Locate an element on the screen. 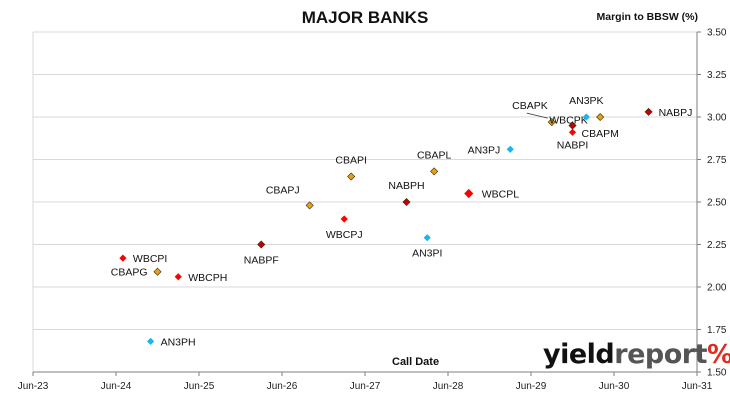  data-label: WBCPK is located at coordinates (568, 121).